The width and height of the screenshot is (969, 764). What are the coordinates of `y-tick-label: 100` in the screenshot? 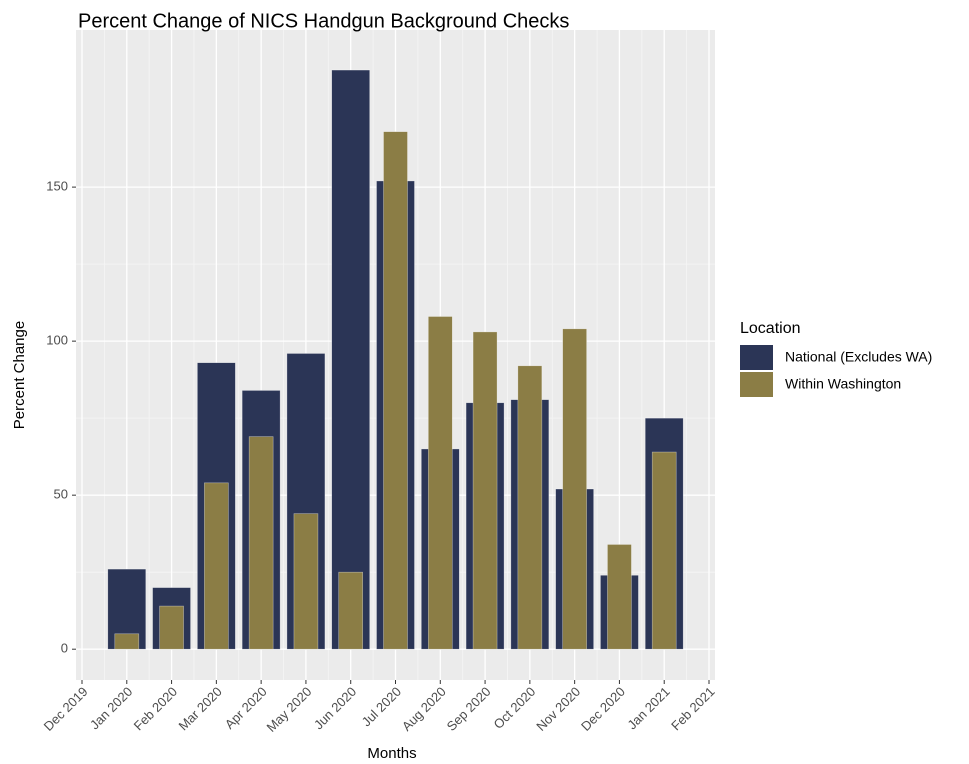 It's located at (57, 340).